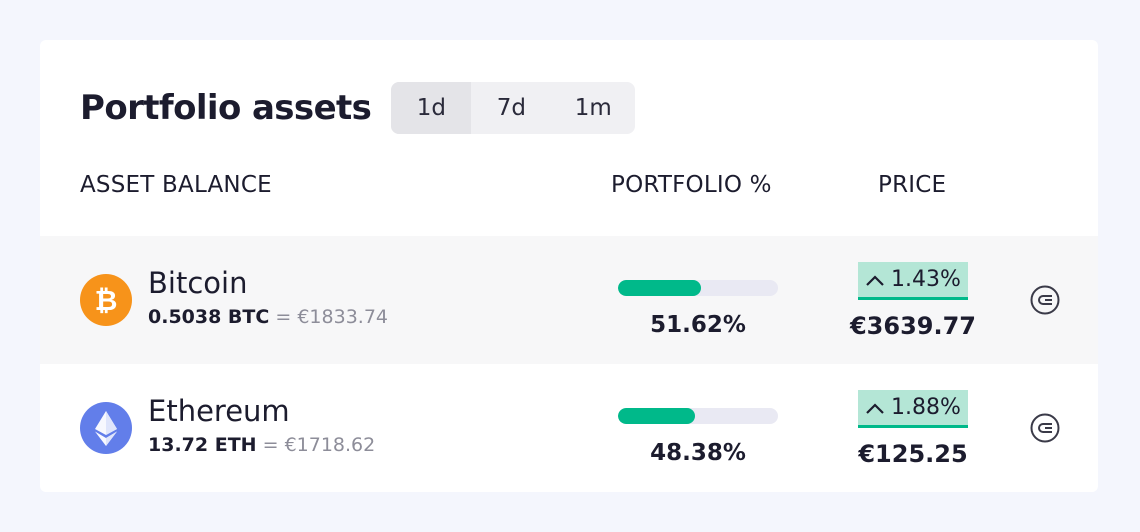  Describe the element at coordinates (176, 185) in the screenshot. I see `column-header-asset-balance: ASSET BALANCE` at that location.